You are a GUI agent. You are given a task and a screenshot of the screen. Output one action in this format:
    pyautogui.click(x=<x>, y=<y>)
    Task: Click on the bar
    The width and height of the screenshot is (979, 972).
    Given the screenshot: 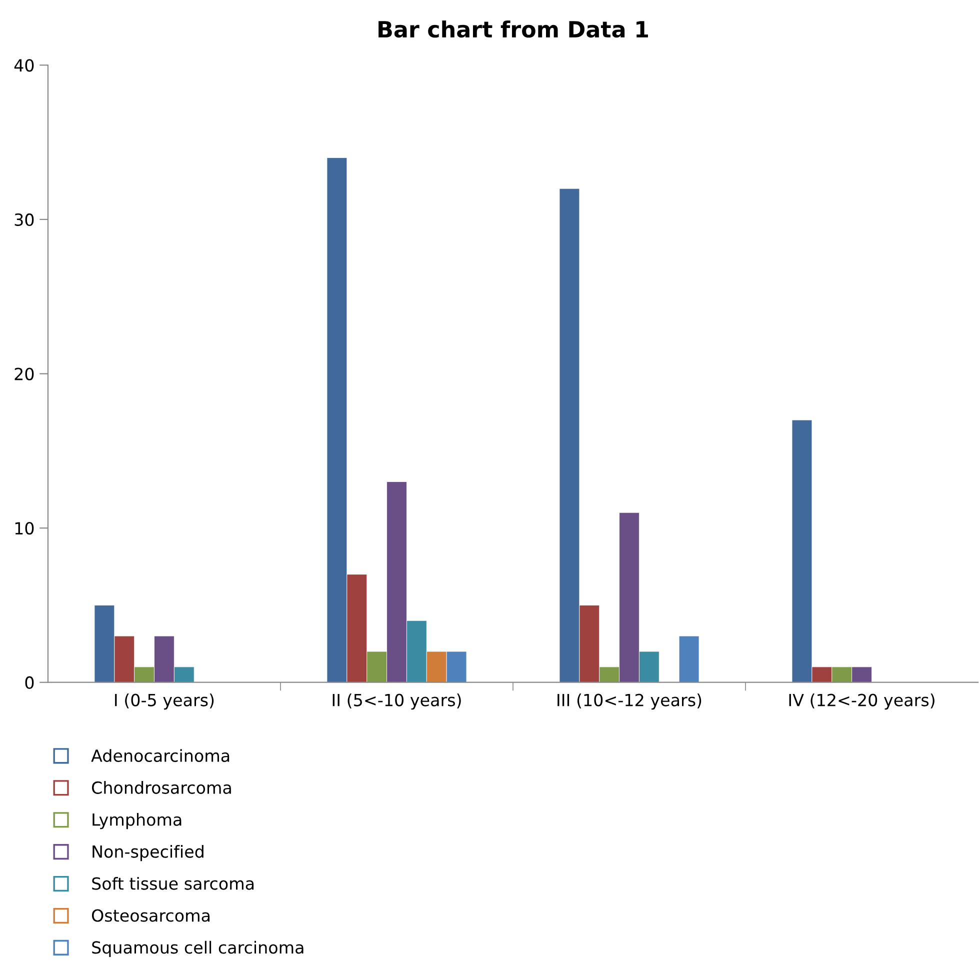 What is the action you would take?
    pyautogui.click(x=689, y=659)
    